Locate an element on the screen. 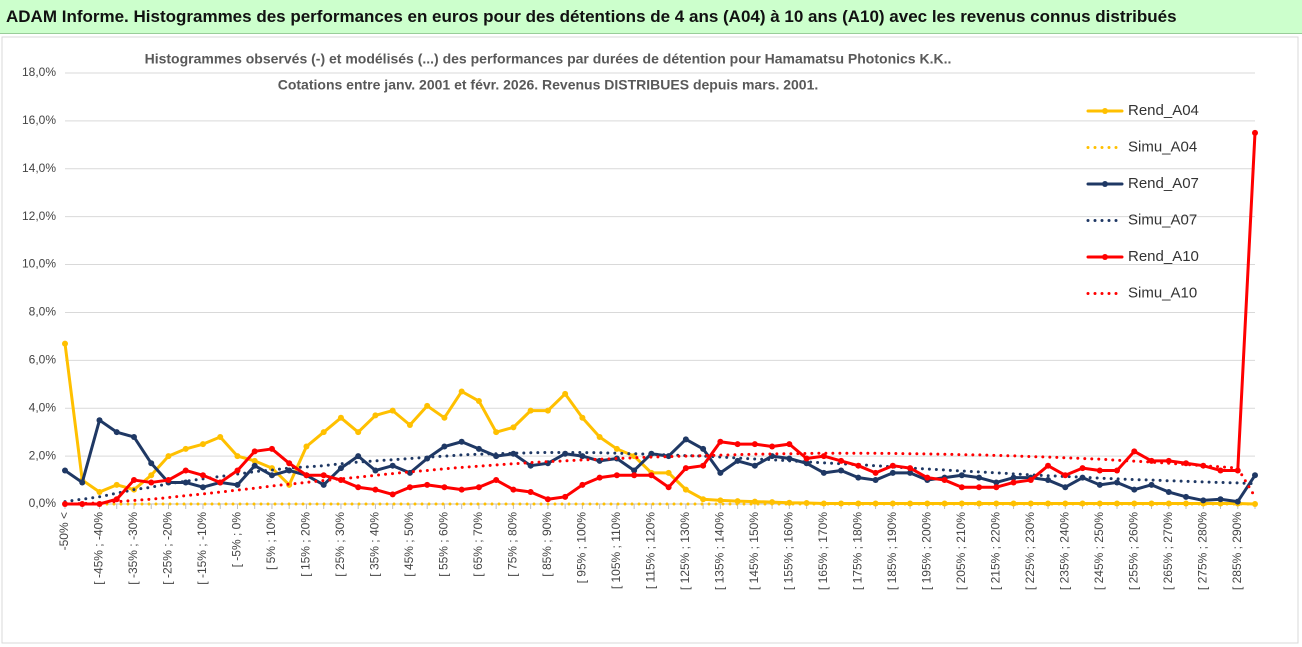  x-tick-label: [ 265% ; 270% is located at coordinates (1168, 551).